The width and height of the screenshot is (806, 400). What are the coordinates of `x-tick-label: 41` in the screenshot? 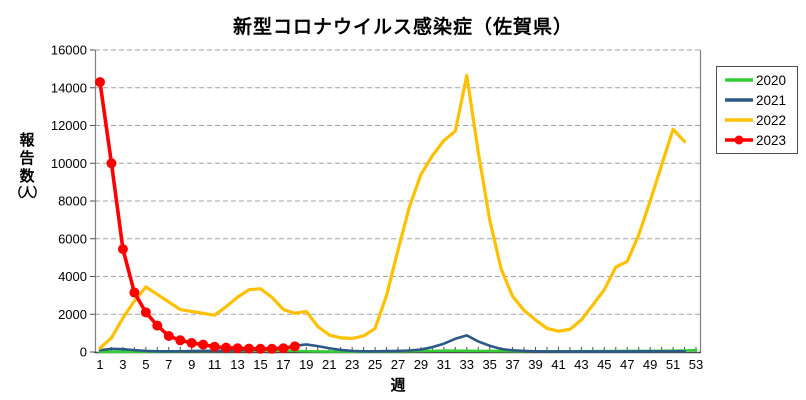 It's located at (558, 364).